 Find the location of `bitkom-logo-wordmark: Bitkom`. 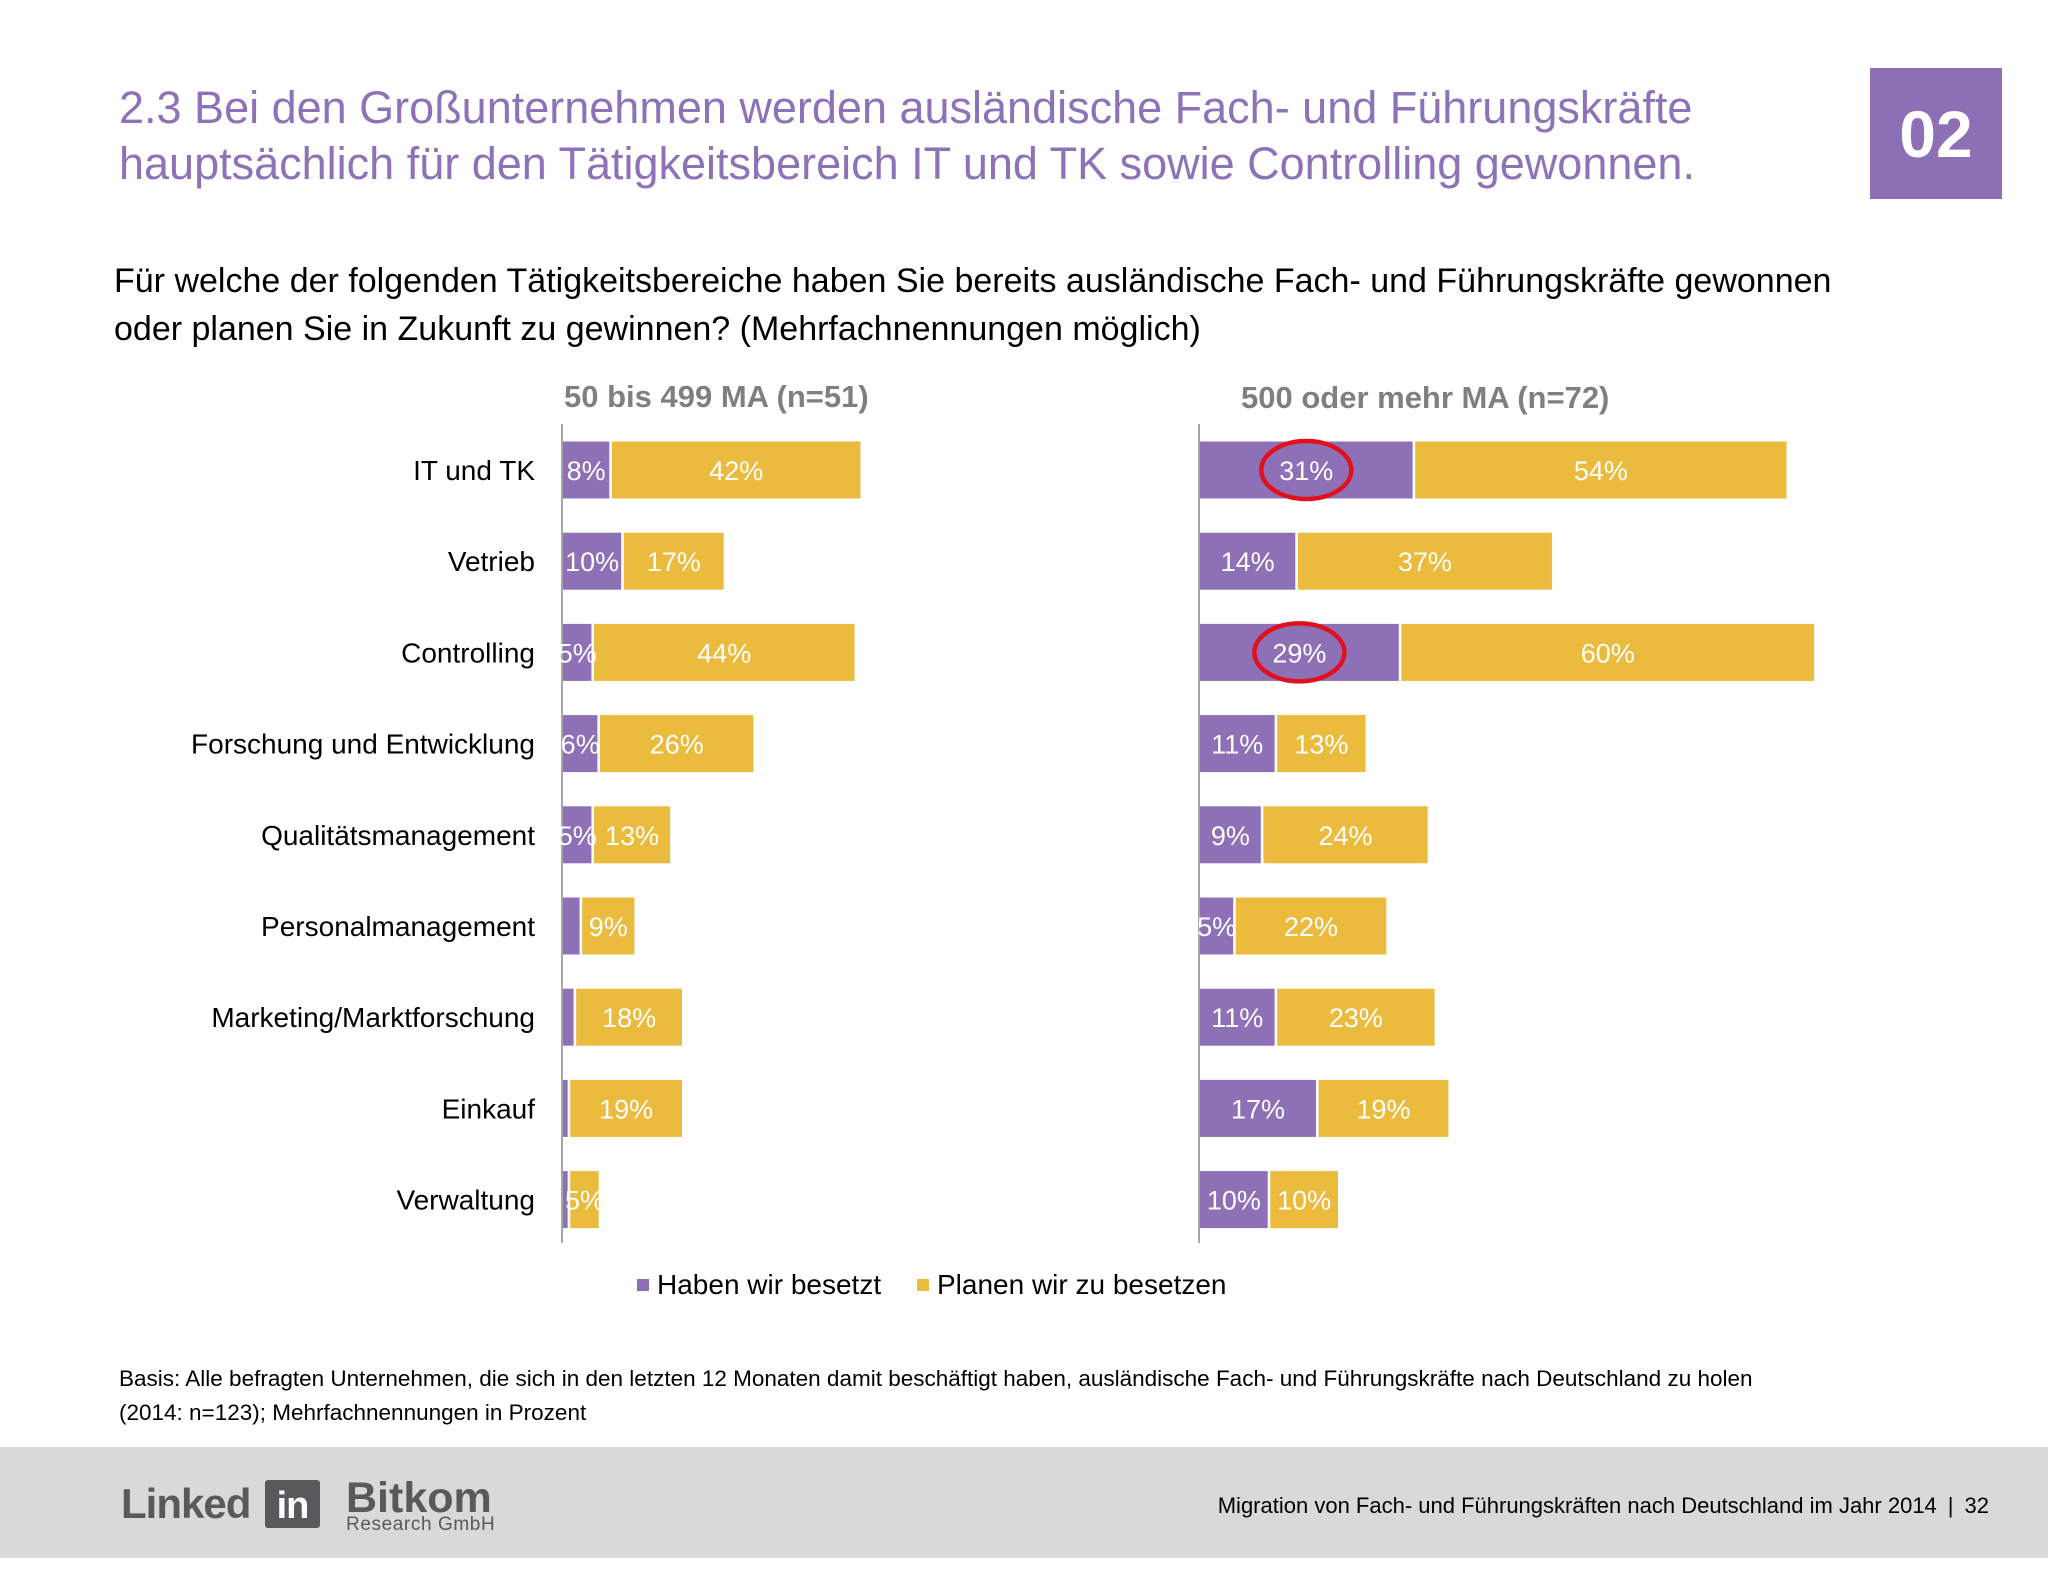

bitkom-logo-wordmark: Bitkom is located at coordinates (419, 1498).